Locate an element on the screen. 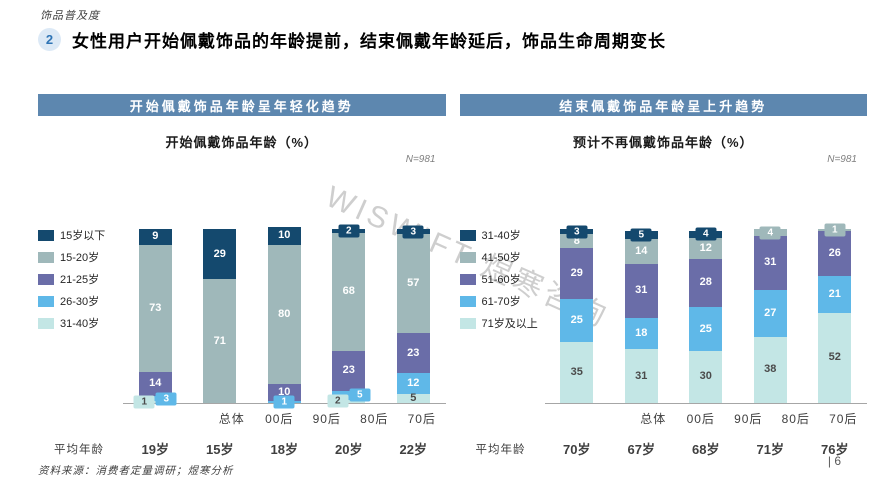 The width and height of the screenshot is (889, 500). bar-segment: 27 is located at coordinates (770, 313).